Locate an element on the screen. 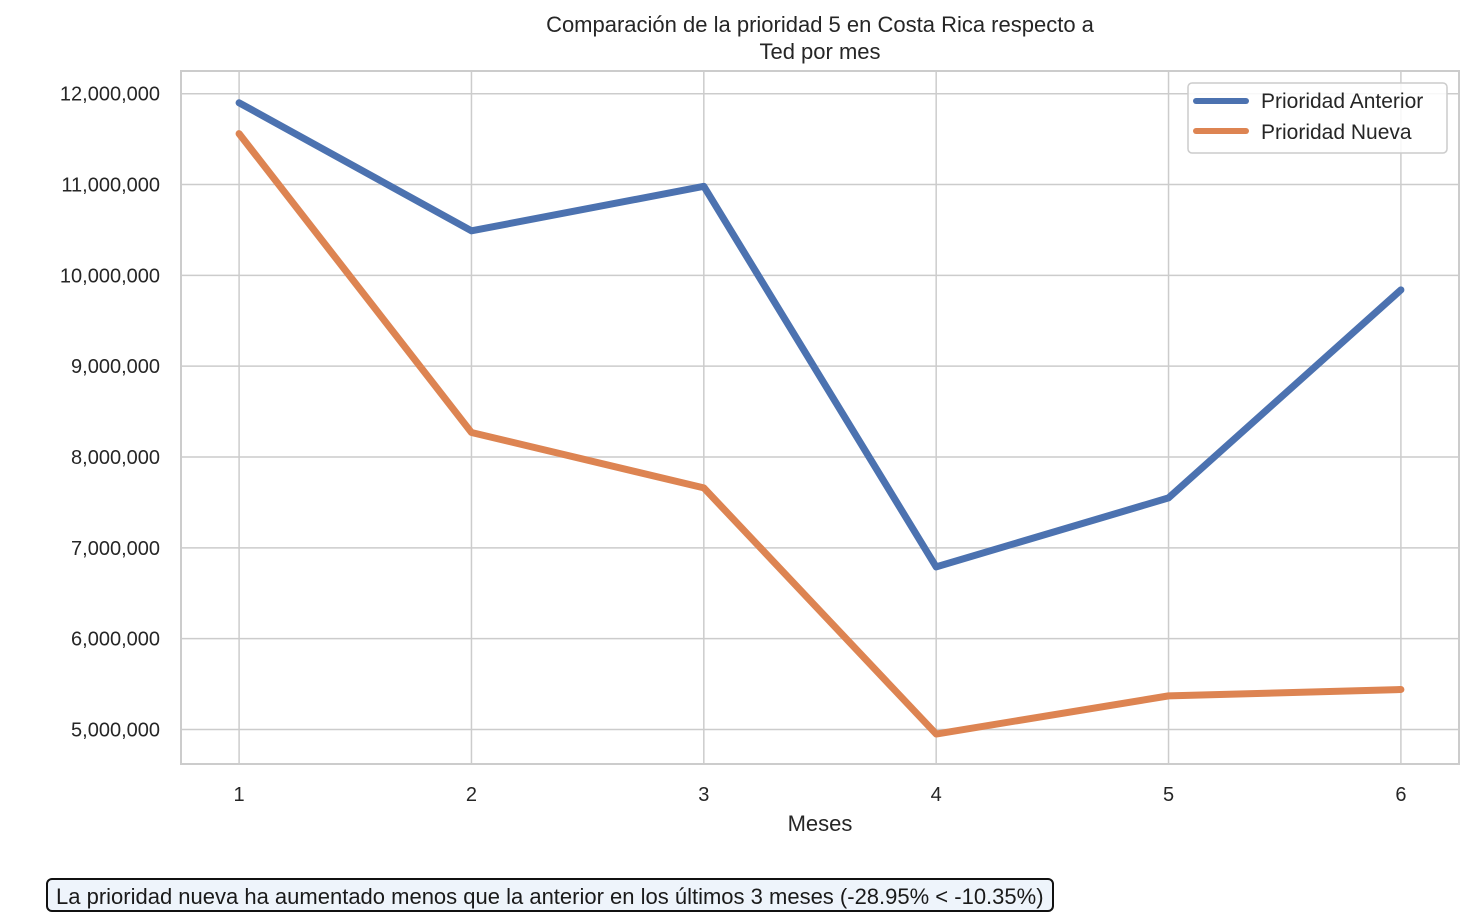  legend-label-anterior: Prioridad Anterior is located at coordinates (1342, 101).